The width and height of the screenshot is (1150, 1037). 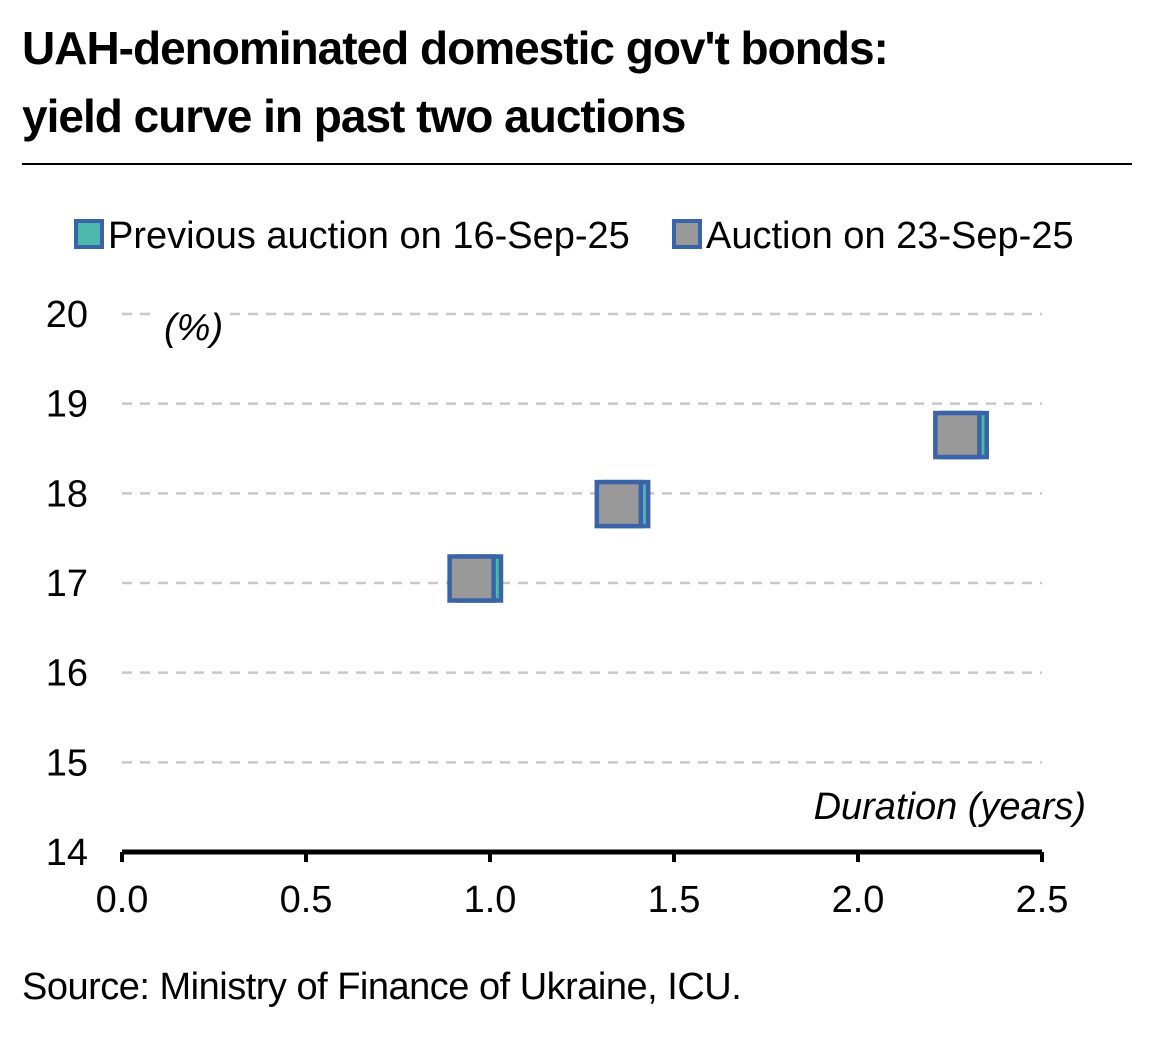 What do you see at coordinates (306, 900) in the screenshot?
I see `x-tick-label: 0.5` at bounding box center [306, 900].